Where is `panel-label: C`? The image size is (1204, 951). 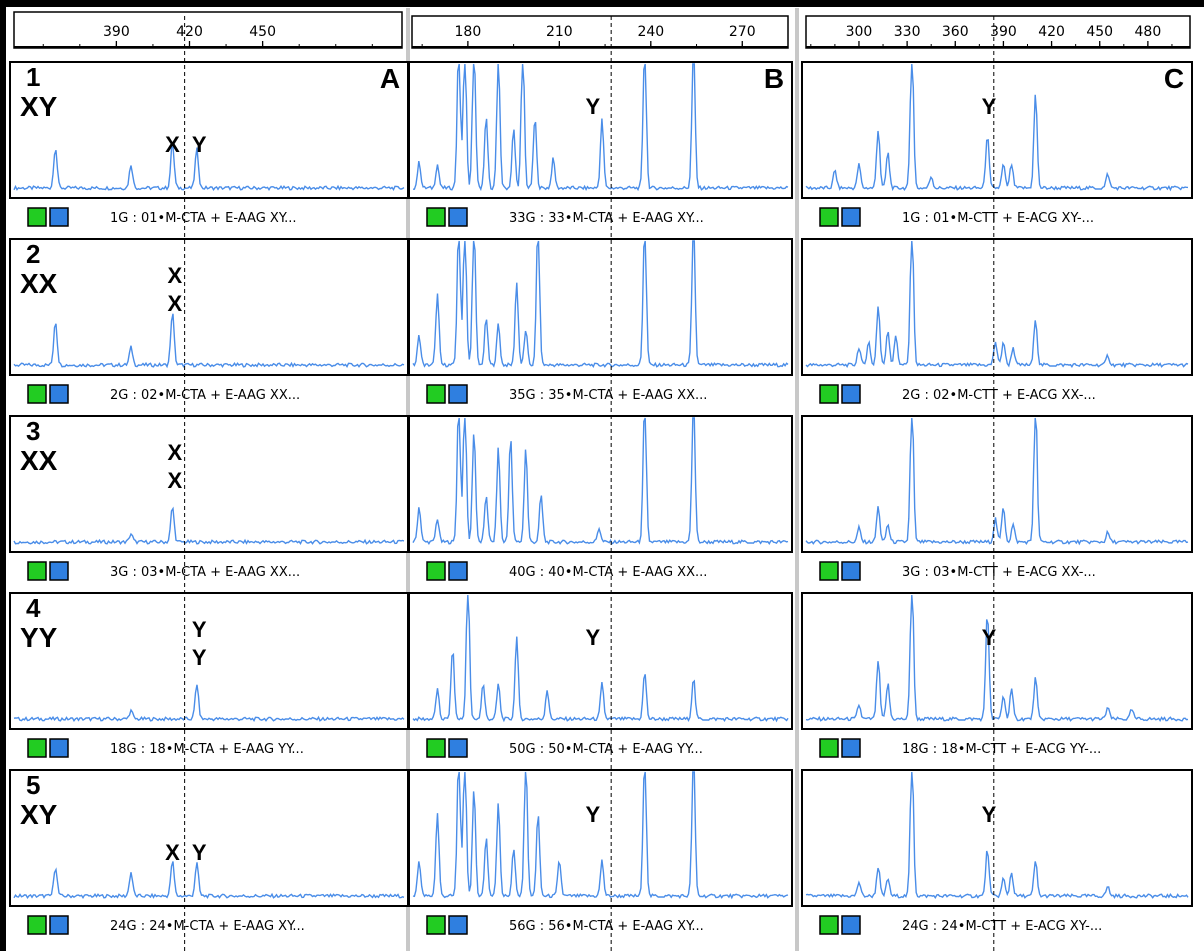 panel-label: C is located at coordinates (1174, 78).